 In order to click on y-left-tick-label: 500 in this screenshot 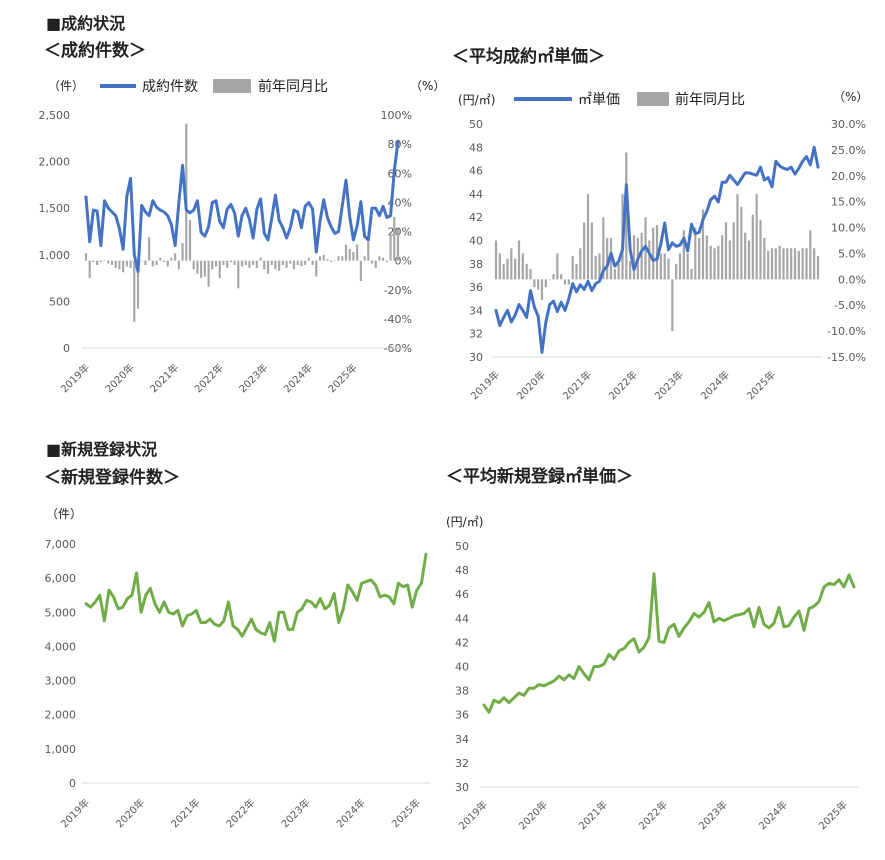, I will do `click(59, 301)`.